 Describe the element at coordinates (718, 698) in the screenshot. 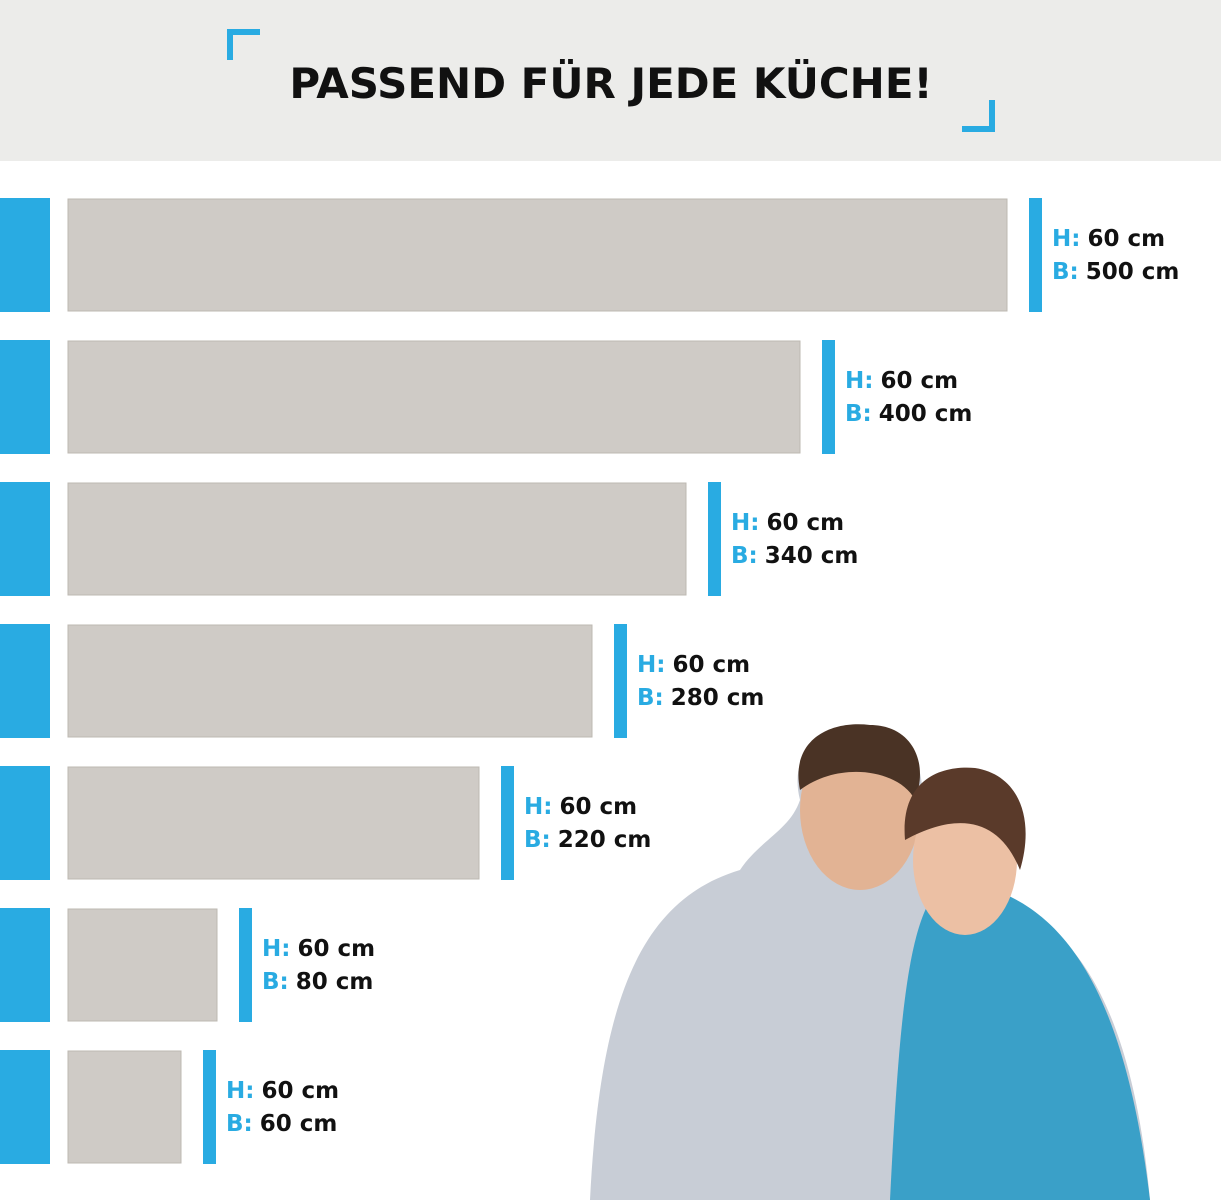

I see `width-value: 280 cm` at that location.